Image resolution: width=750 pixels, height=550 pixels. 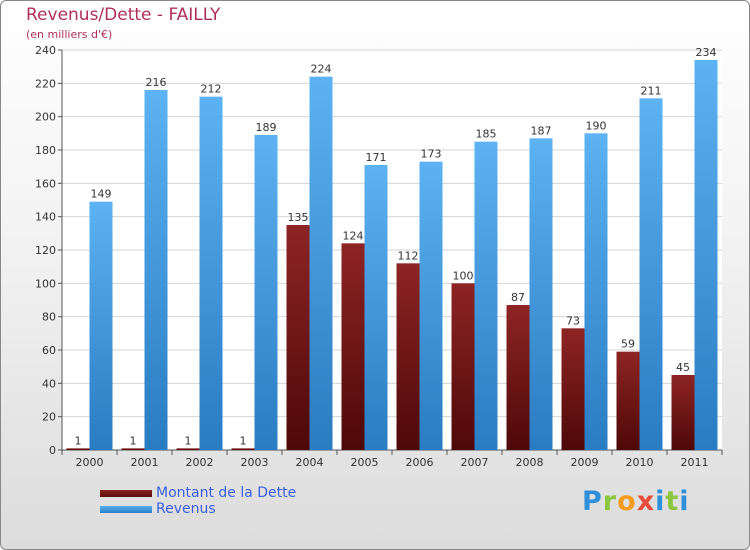 I want to click on y-tick-label: 100, so click(x=45, y=283).